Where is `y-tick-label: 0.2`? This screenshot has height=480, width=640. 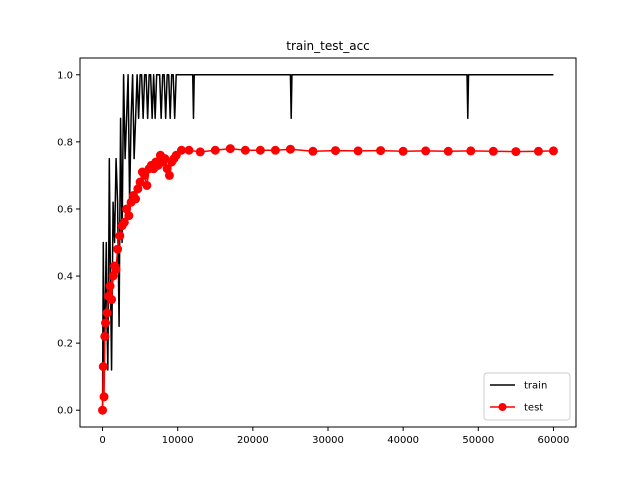
y-tick-label: 0.2 is located at coordinates (65, 344).